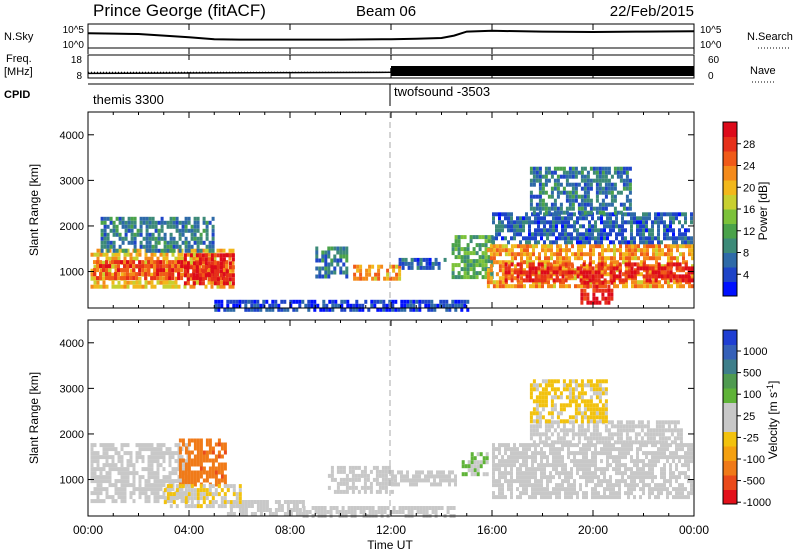 This screenshot has width=800, height=559. What do you see at coordinates (711, 30) in the screenshot?
I see `noise-right-tick-top: 10^5` at bounding box center [711, 30].